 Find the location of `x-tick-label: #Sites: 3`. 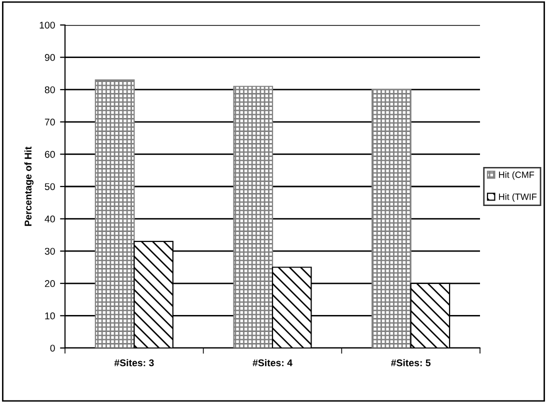

x-tick-label: #Sites: 3 is located at coordinates (134, 362).